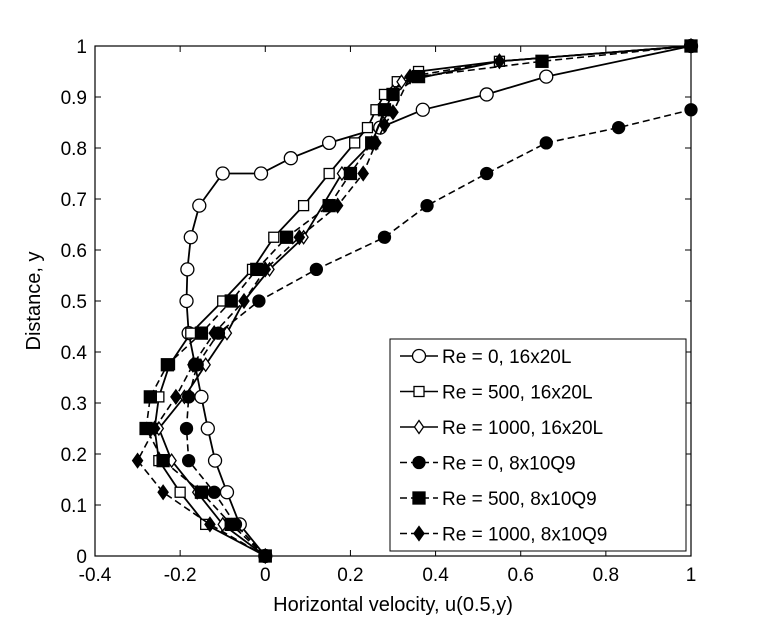  What do you see at coordinates (34, 301) in the screenshot?
I see `y-axis-label: Distance, y` at bounding box center [34, 301].